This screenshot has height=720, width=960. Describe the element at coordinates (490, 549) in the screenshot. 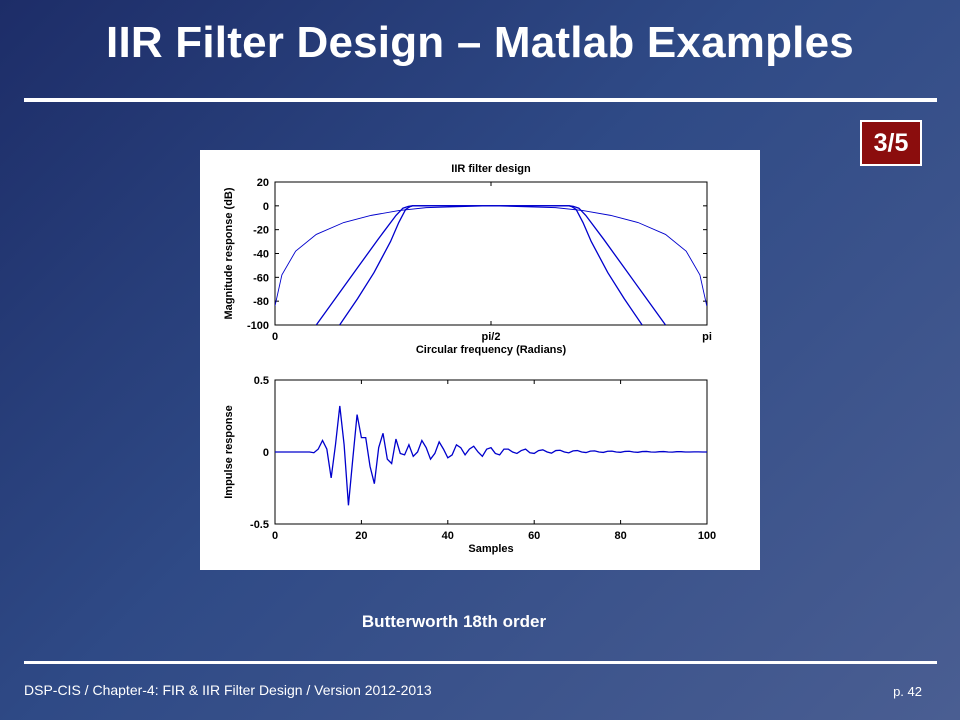

I see `impulse-x-axis-label: Samples` at that location.